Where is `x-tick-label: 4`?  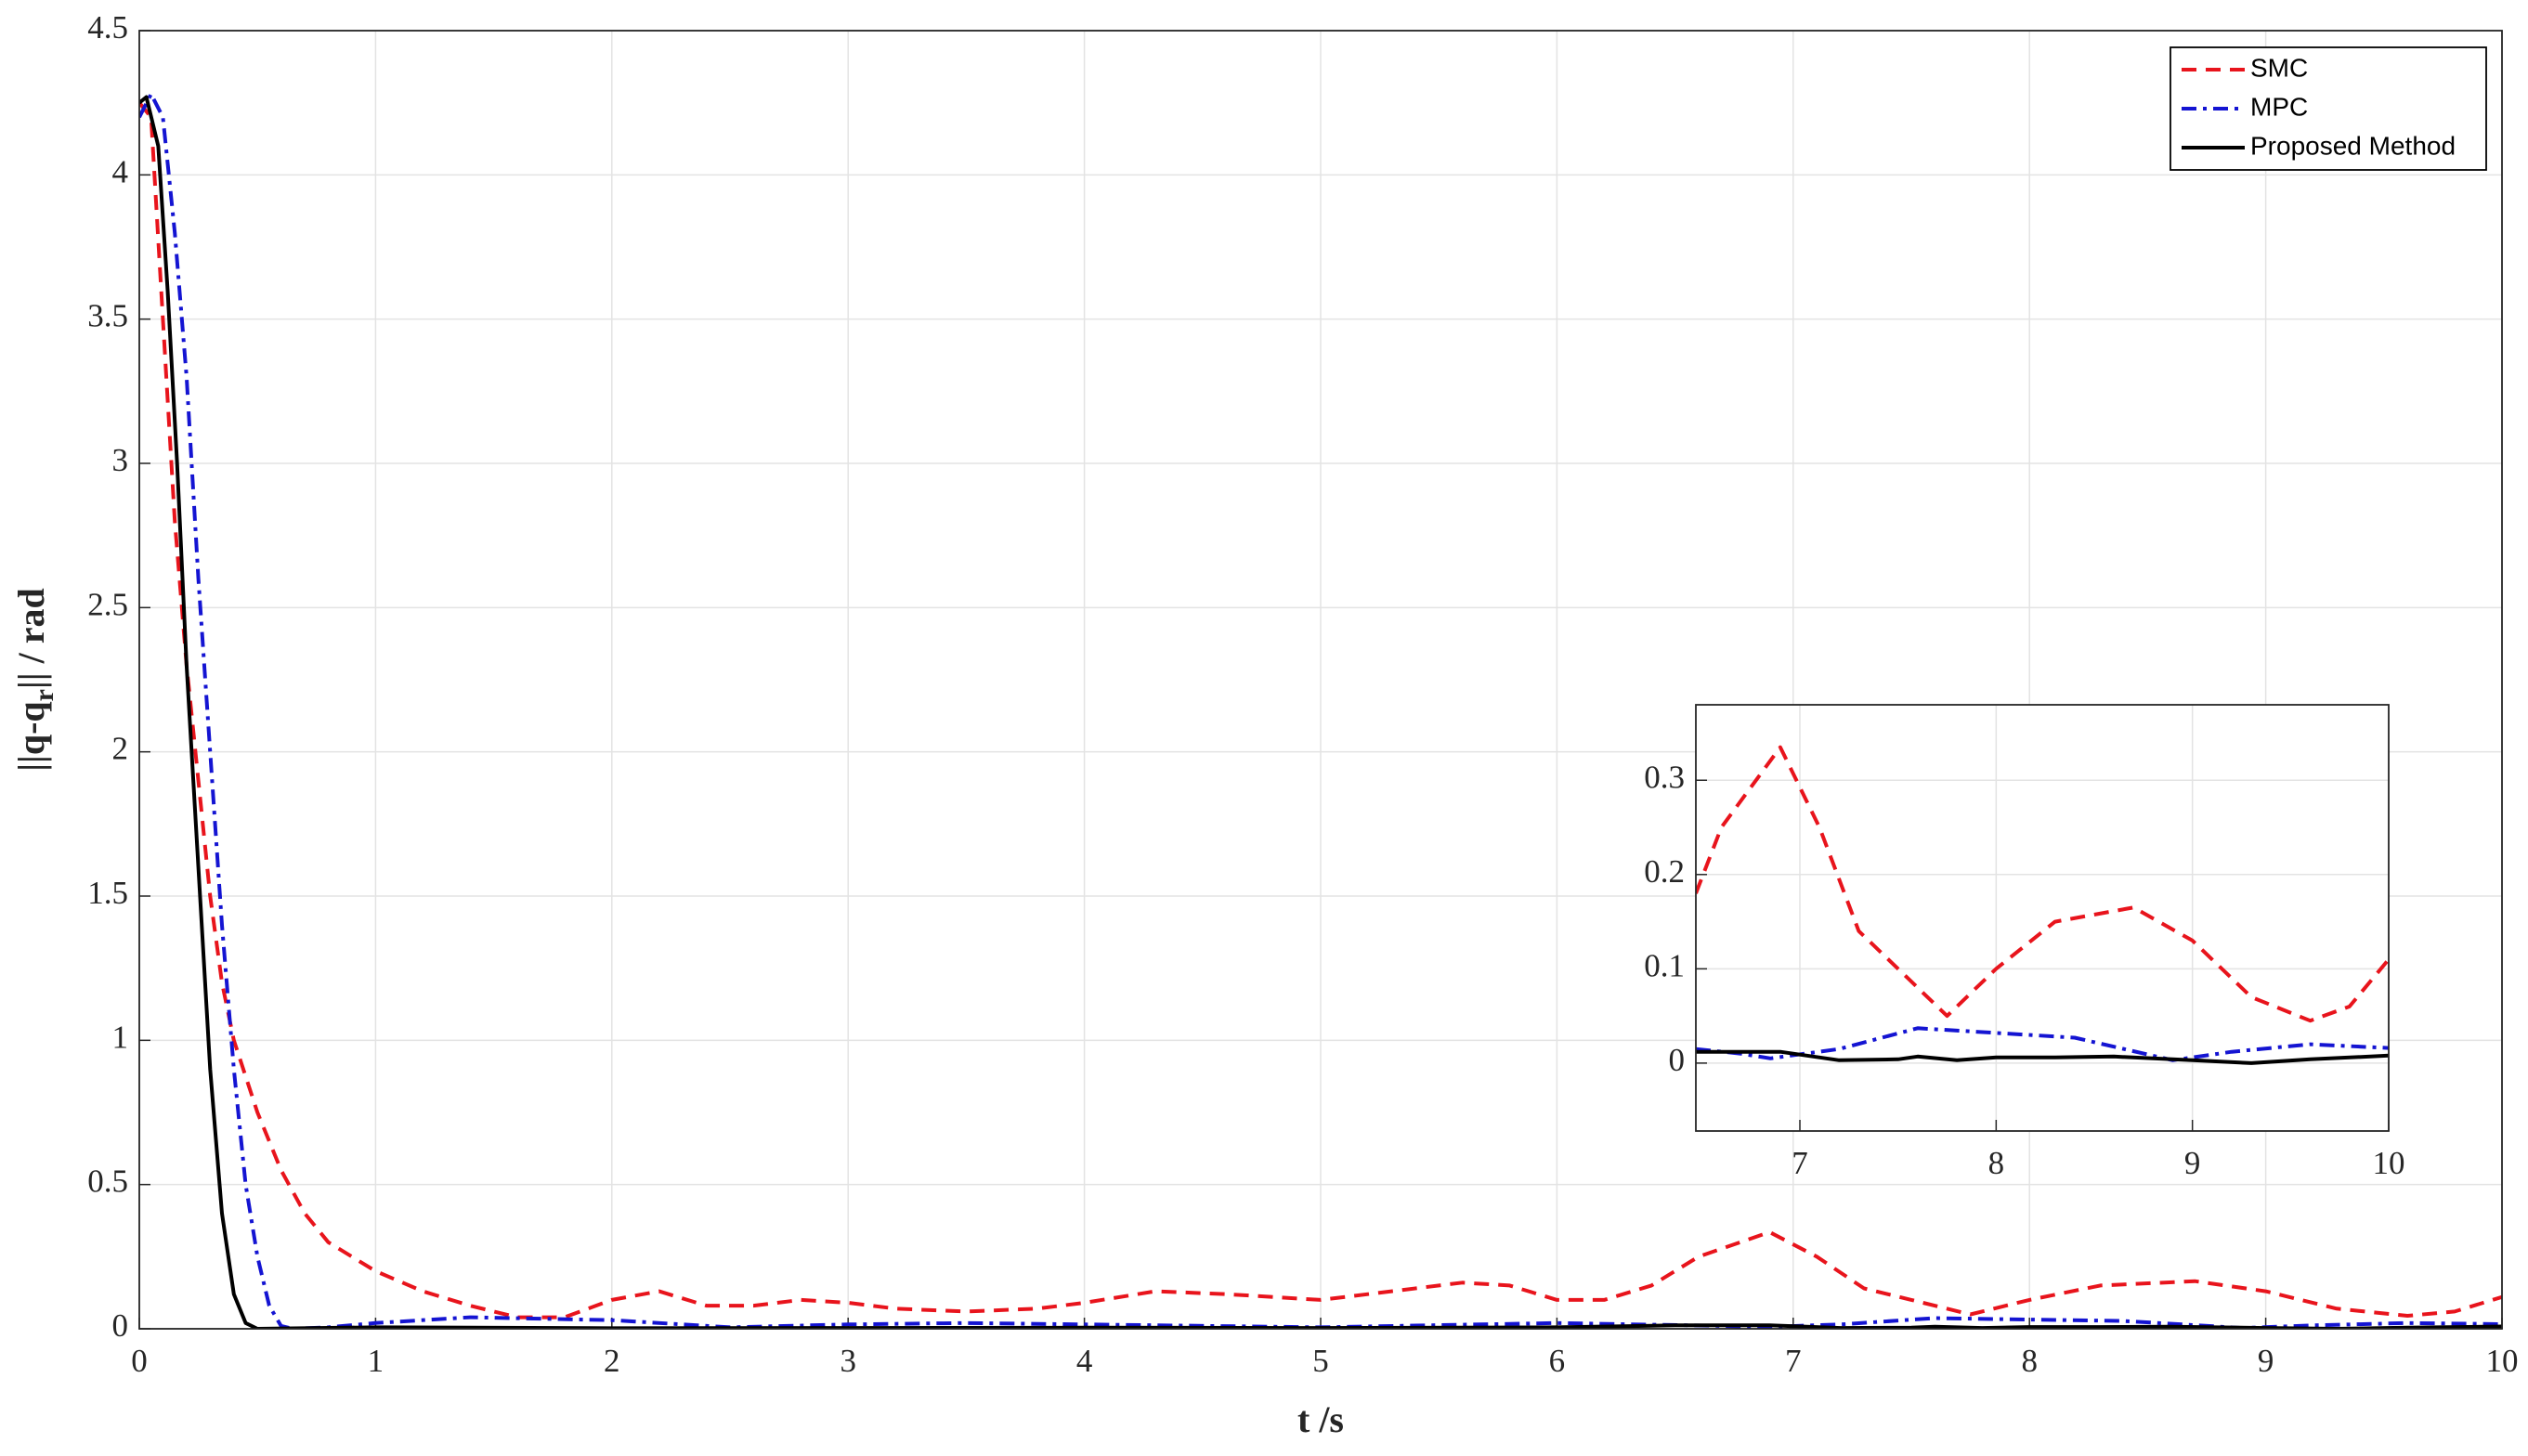 x-tick-label: 4 is located at coordinates (1084, 1361).